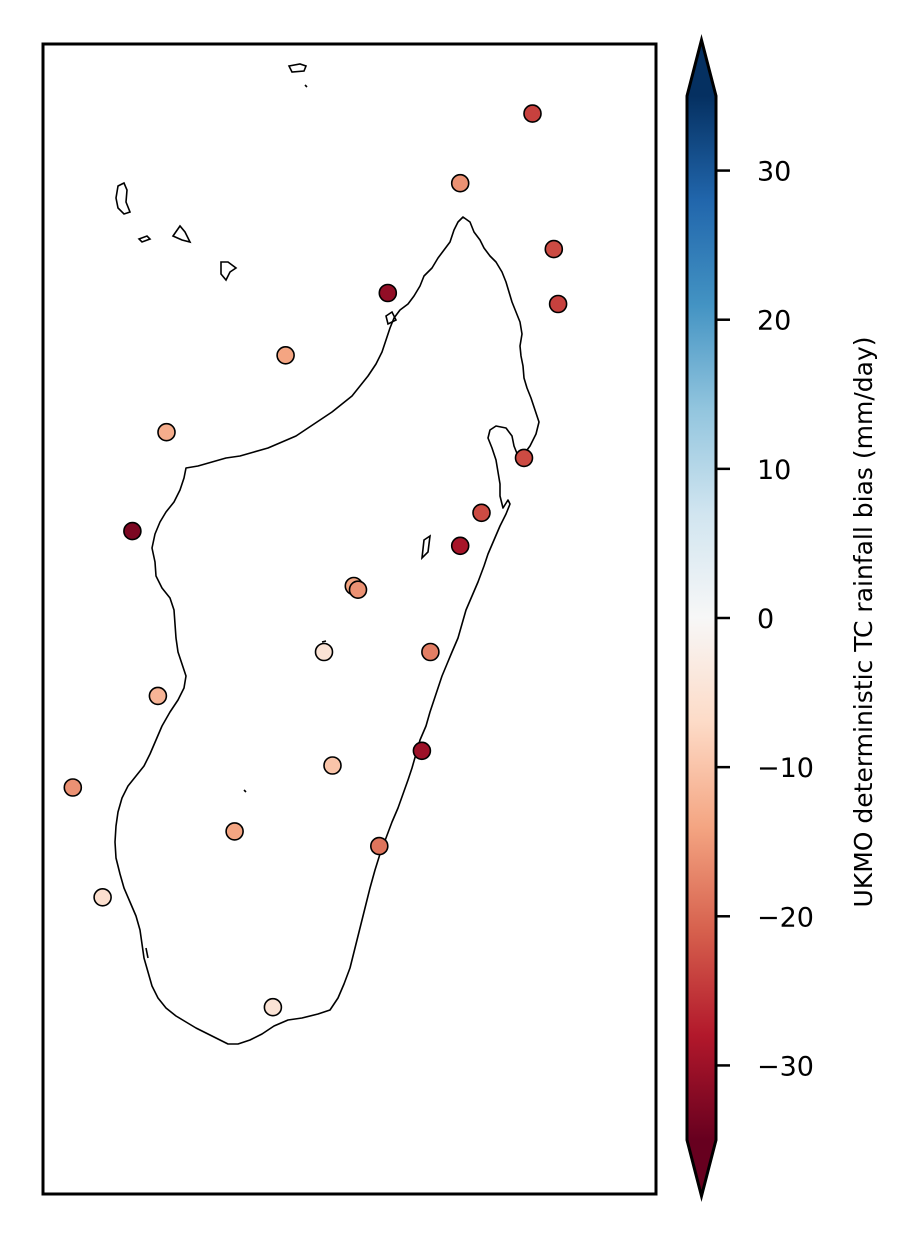  What do you see at coordinates (181, 234) in the screenshot?
I see `comoros-anjouan` at bounding box center [181, 234].